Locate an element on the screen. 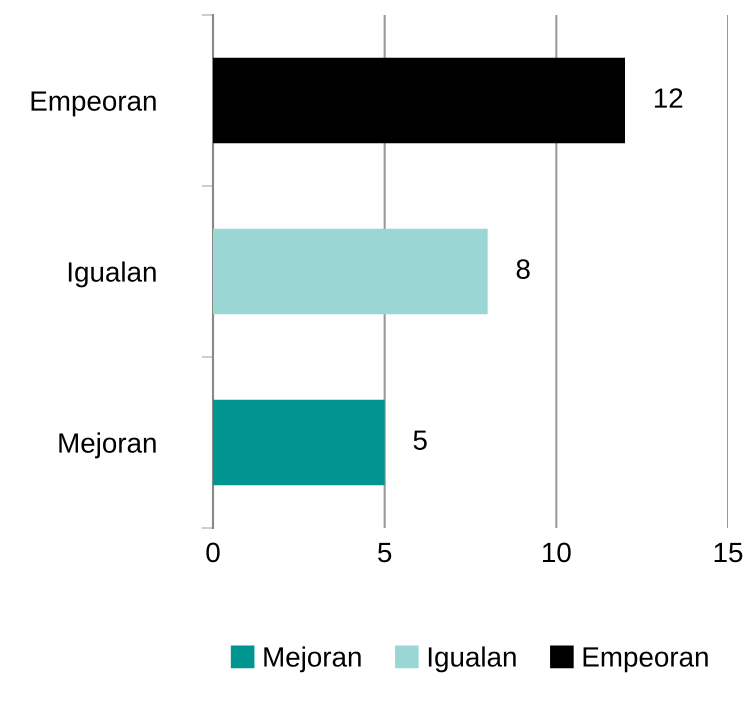  legend-label: Mejoran is located at coordinates (312, 659).